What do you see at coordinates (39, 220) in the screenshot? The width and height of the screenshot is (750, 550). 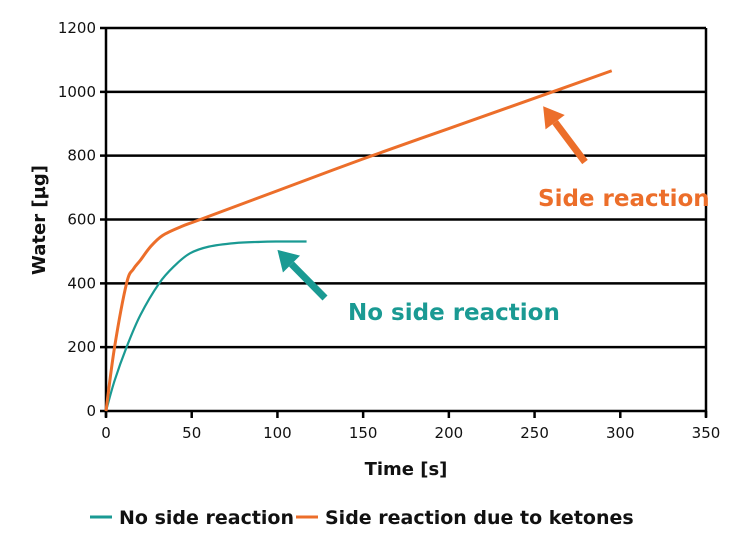 I see `y-axis-label: Water [µg]` at bounding box center [39, 220].